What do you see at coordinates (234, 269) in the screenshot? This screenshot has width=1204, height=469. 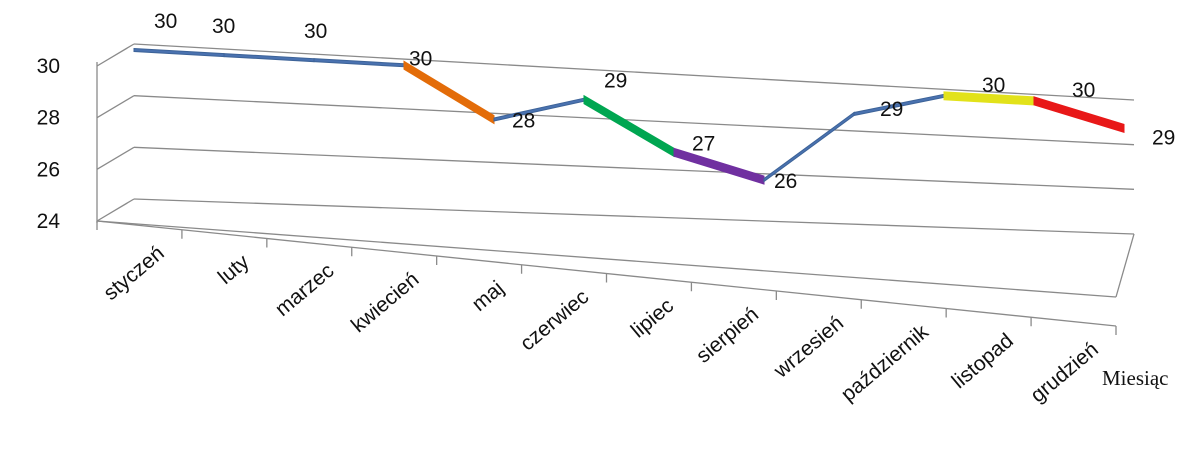 I see `x-tick-label: luty` at bounding box center [234, 269].